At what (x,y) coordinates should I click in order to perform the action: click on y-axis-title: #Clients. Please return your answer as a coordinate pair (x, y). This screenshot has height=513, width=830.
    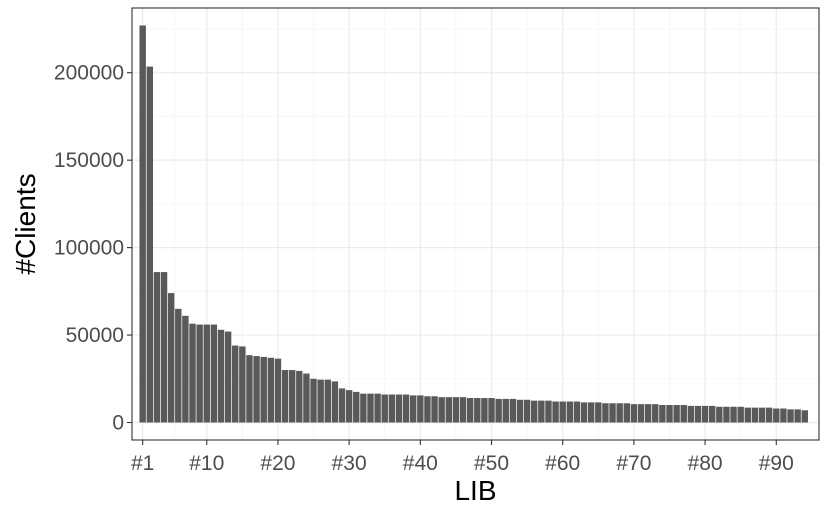
    Looking at the image, I should click on (25, 223).